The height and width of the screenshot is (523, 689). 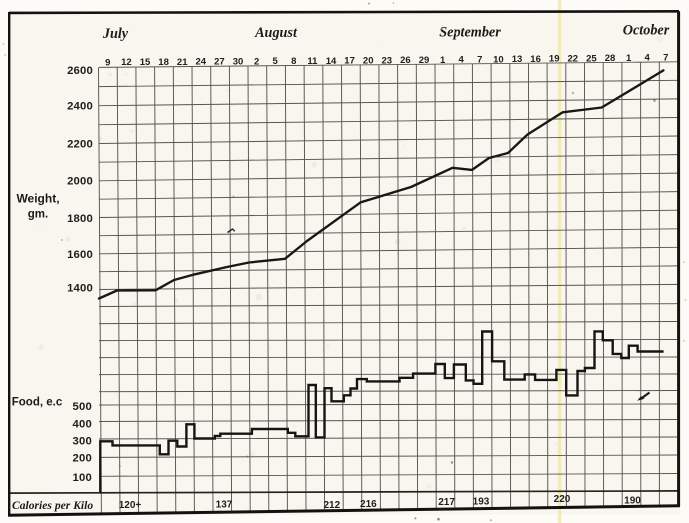 What do you see at coordinates (312, 61) in the screenshot?
I see `svg-text: 11` at bounding box center [312, 61].